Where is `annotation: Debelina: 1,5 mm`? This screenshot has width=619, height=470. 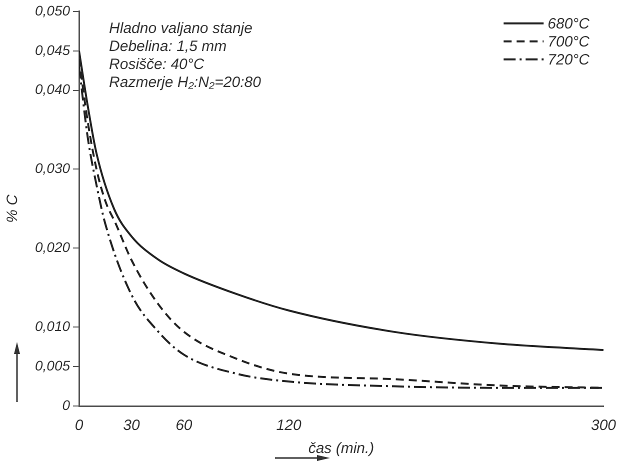 annotation: Debelina: 1,5 mm is located at coordinates (168, 47).